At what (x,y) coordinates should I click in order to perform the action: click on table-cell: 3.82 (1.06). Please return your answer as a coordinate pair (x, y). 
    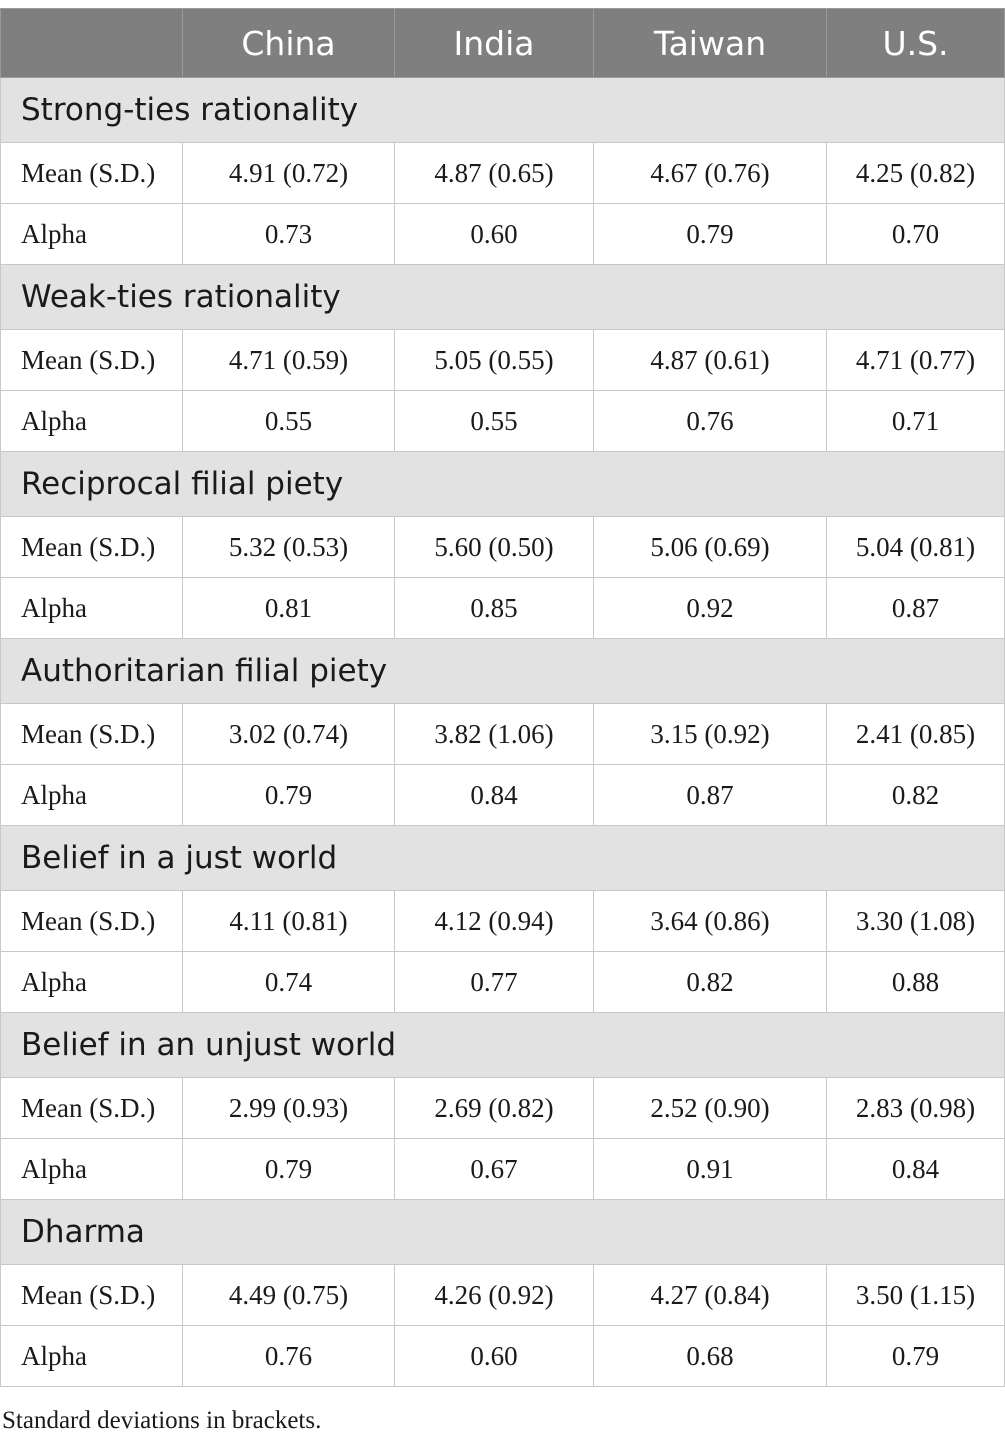
    Looking at the image, I should click on (494, 734).